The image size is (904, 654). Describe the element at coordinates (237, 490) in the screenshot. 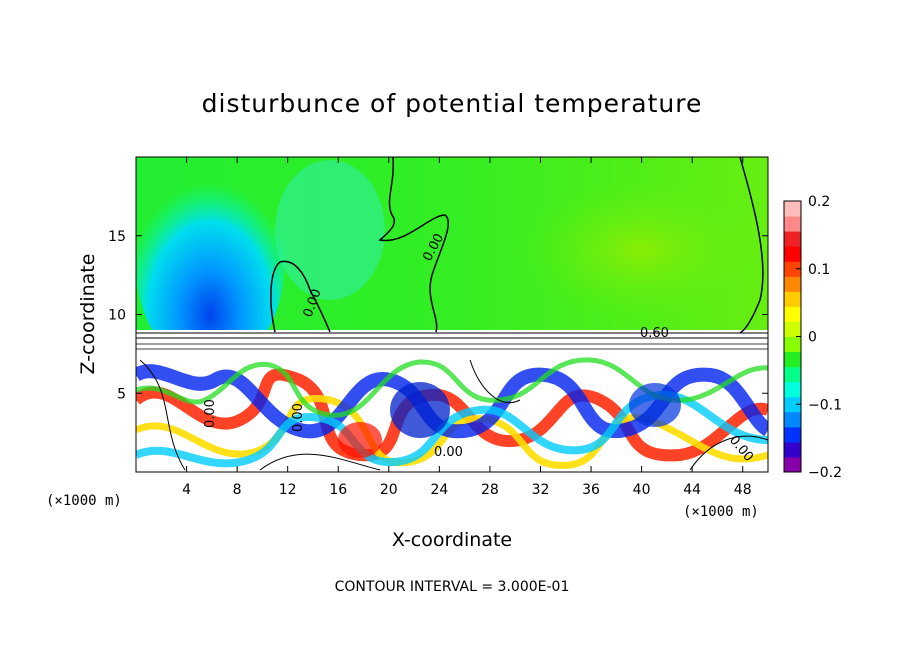

I see `x-tick-label: 8` at that location.